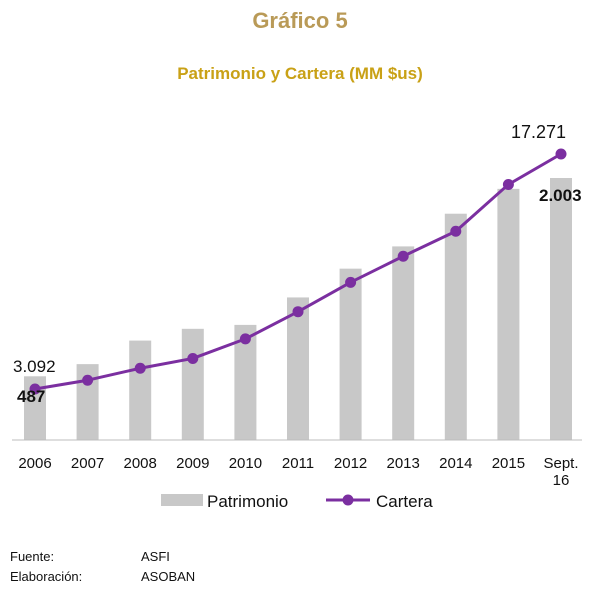 Image resolution: width=600 pixels, height=596 pixels. Describe the element at coordinates (46, 576) in the screenshot. I see `elaboration-label: Elaboración:` at that location.